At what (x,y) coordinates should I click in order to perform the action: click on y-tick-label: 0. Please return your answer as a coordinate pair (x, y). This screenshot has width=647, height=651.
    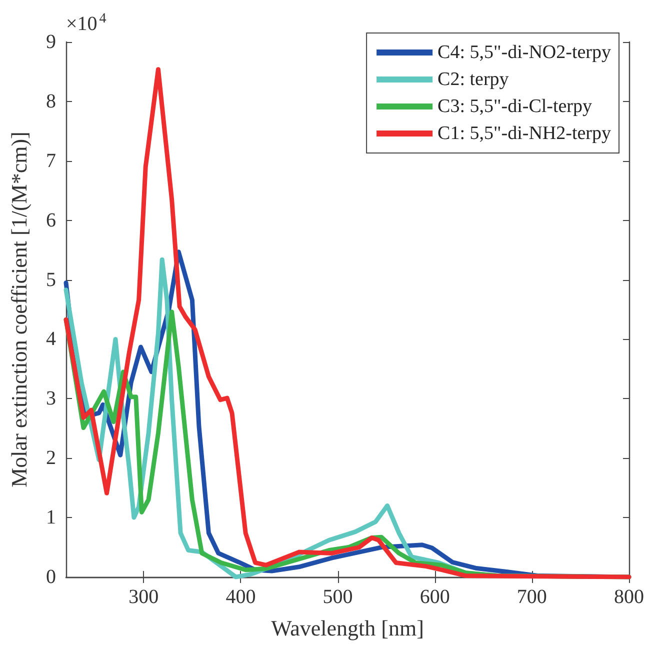
    Looking at the image, I should click on (51, 577).